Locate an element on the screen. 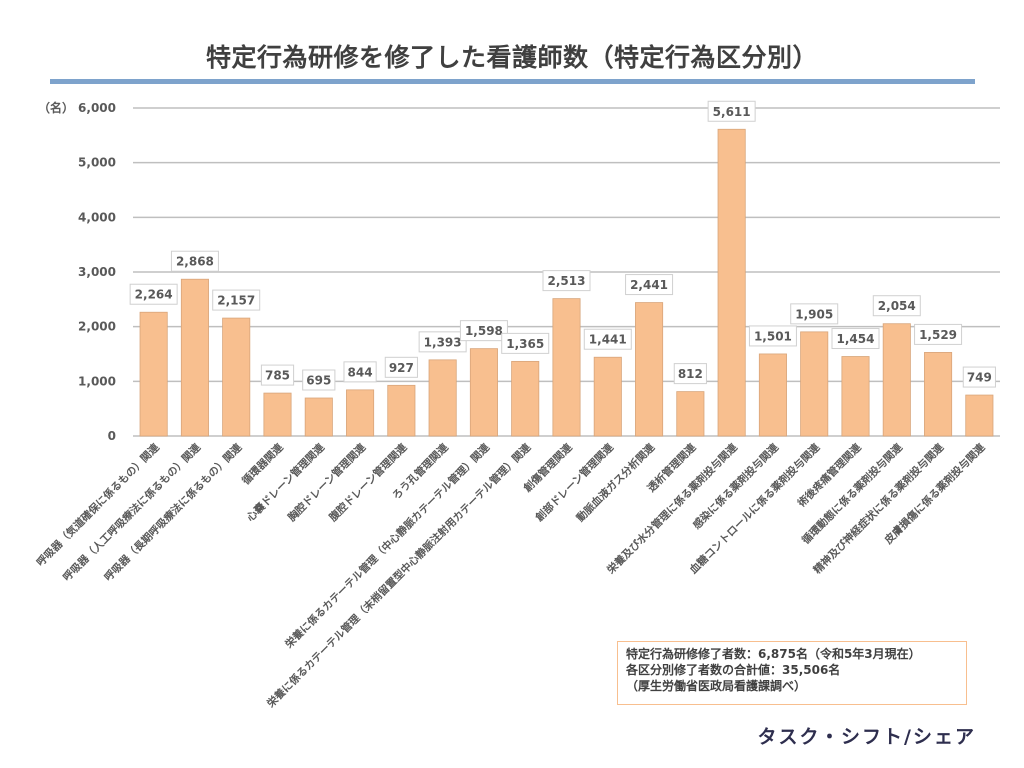 The height and width of the screenshot is (768, 1024). x-category-label: 腹腔ドレーン管理関連 is located at coordinates (367, 482).